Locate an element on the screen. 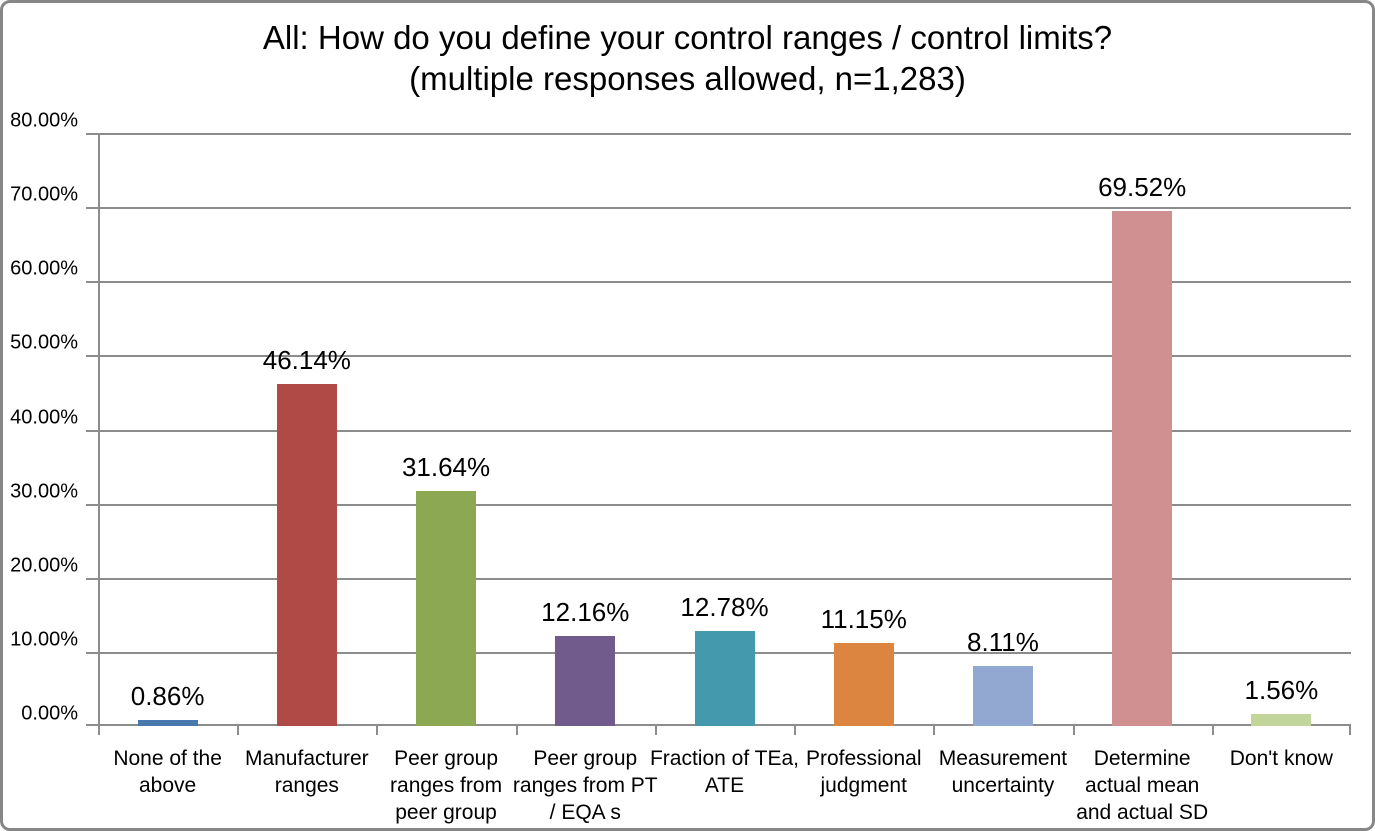 This screenshot has height=831, width=1375. y-axis-tick-label: 0.00% is located at coordinates (49, 713).